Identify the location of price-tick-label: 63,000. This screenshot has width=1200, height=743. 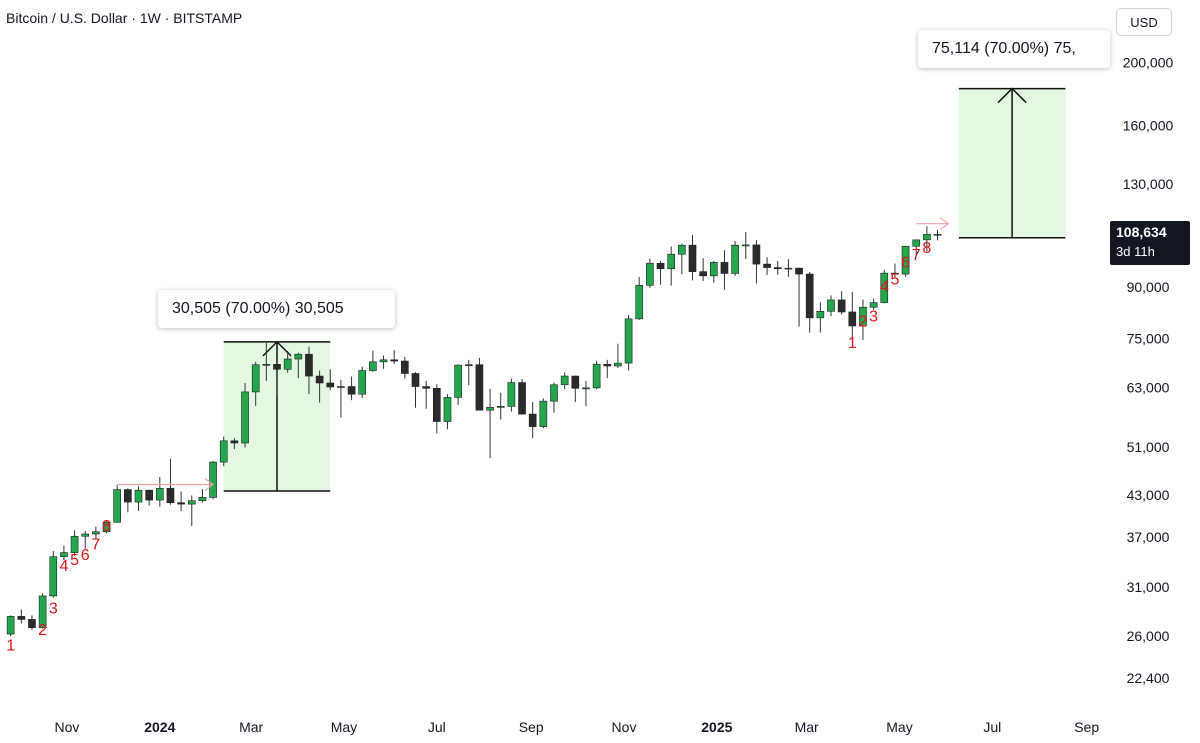
(1148, 387).